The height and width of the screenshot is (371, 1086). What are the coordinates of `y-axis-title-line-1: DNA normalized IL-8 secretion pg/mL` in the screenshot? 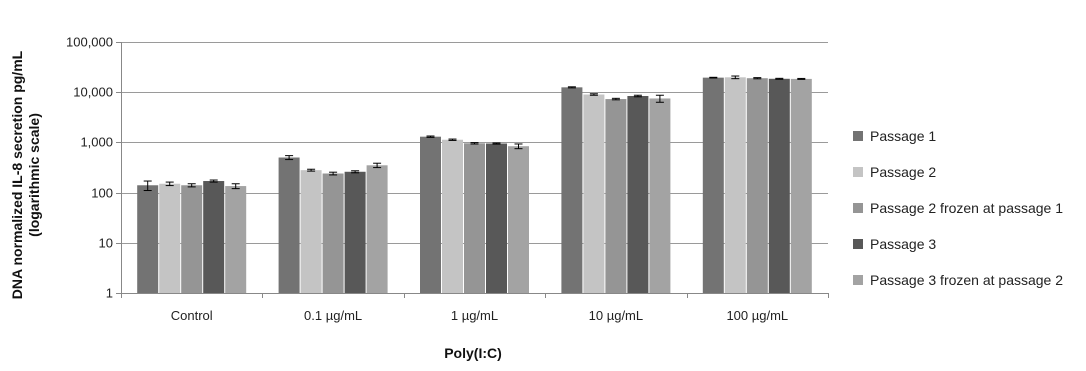 It's located at (17, 174).